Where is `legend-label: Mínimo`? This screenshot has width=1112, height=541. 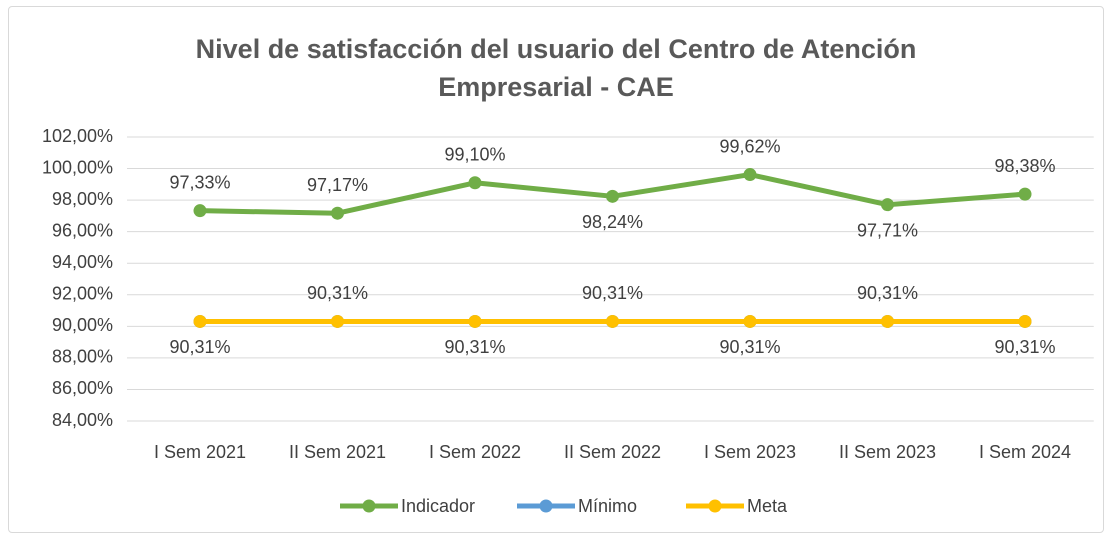 legend-label: Mínimo is located at coordinates (607, 506).